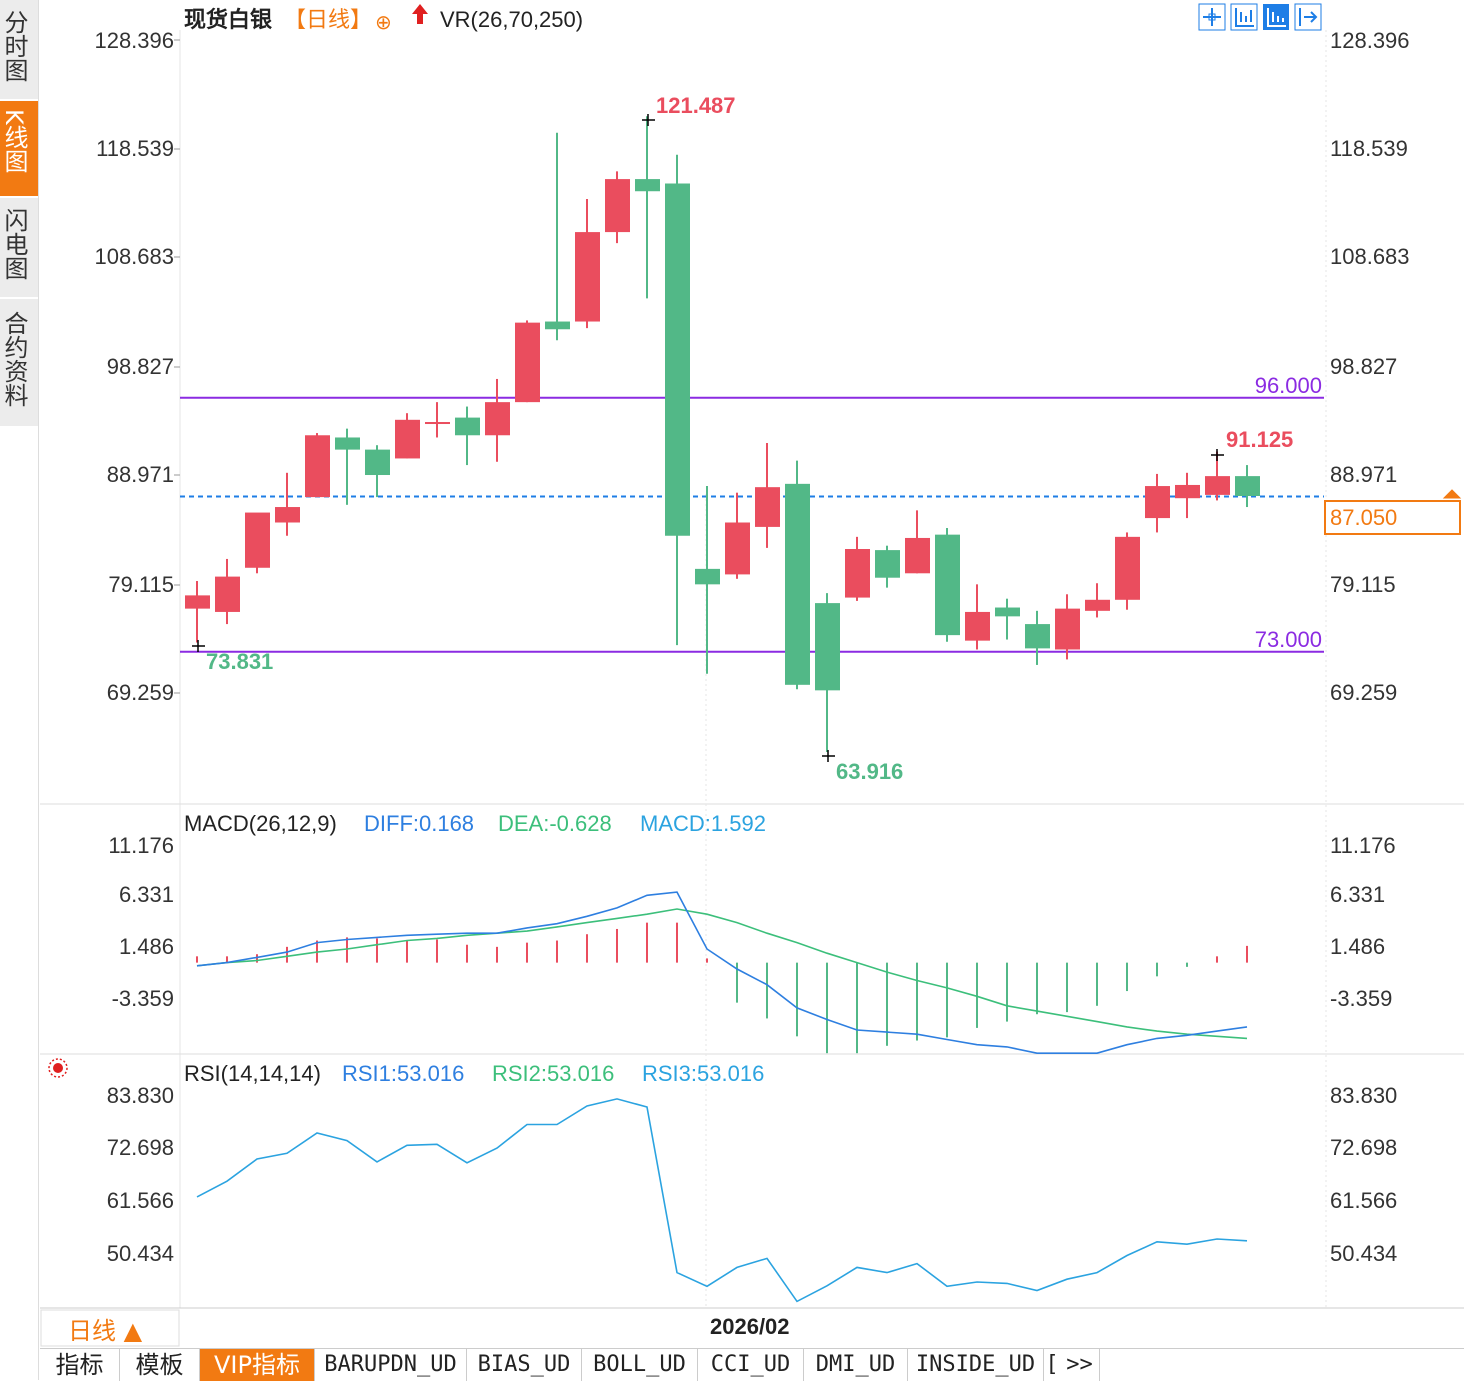 This screenshot has height=1381, width=1464. I want to click on low-marker, so click(828, 756).